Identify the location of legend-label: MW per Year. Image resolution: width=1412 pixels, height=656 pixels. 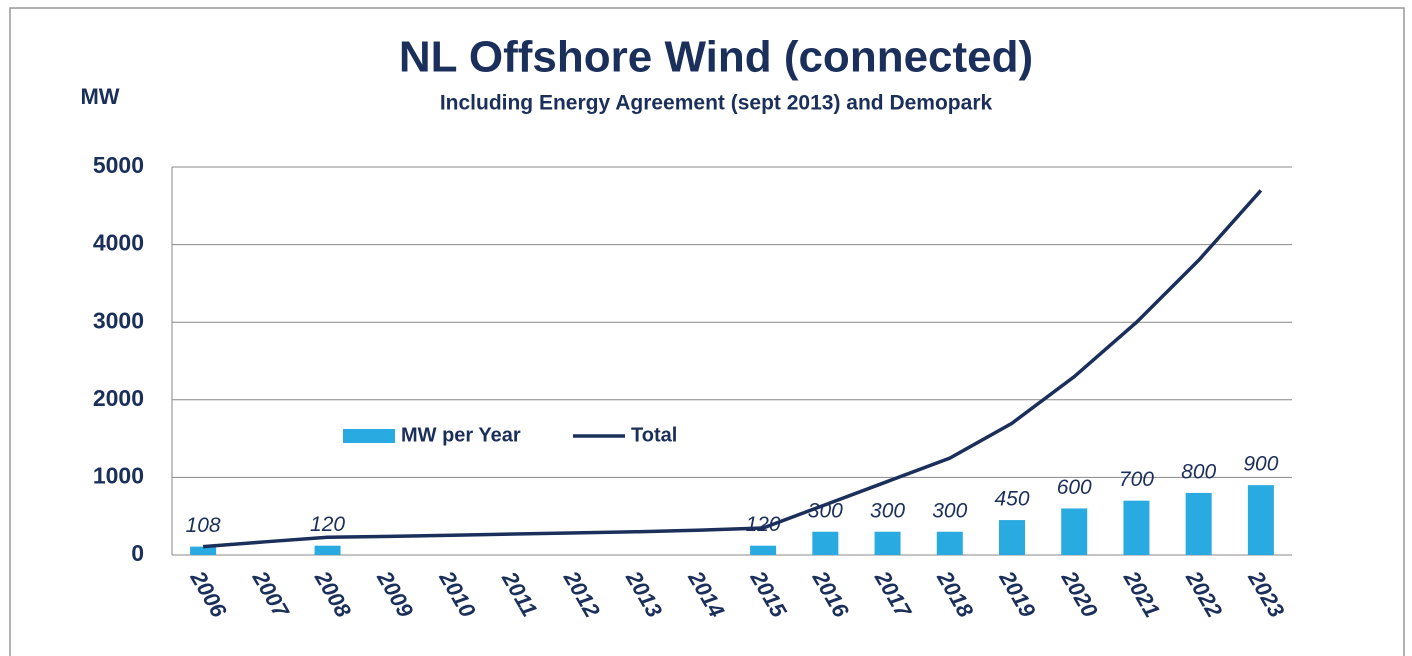
(461, 435).